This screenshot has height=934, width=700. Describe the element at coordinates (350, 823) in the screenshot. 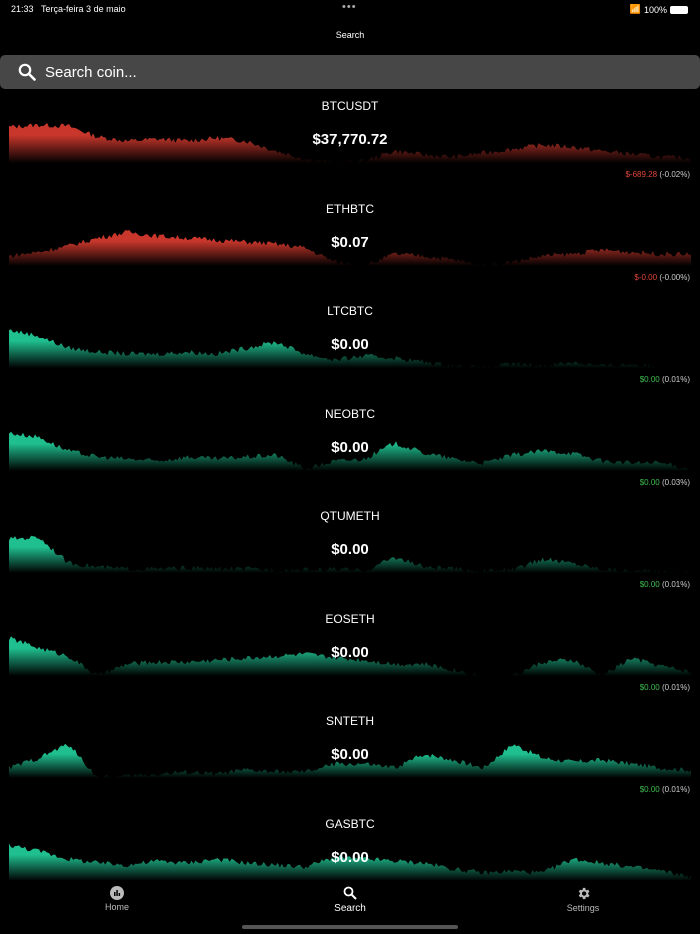

I see `coin-symbol: GASBTC` at that location.